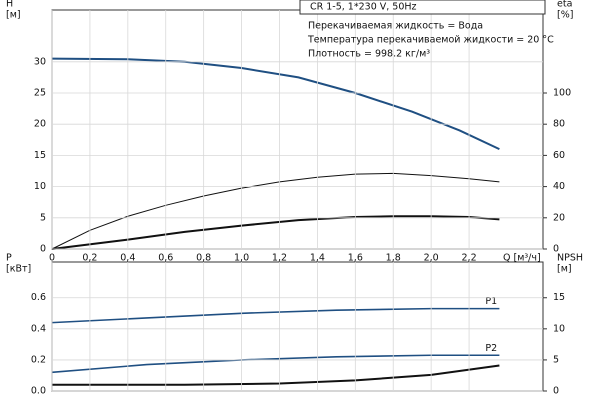 This screenshot has width=600, height=400. Describe the element at coordinates (38, 297) in the screenshot. I see `y-tick-label: 0.6` at that location.